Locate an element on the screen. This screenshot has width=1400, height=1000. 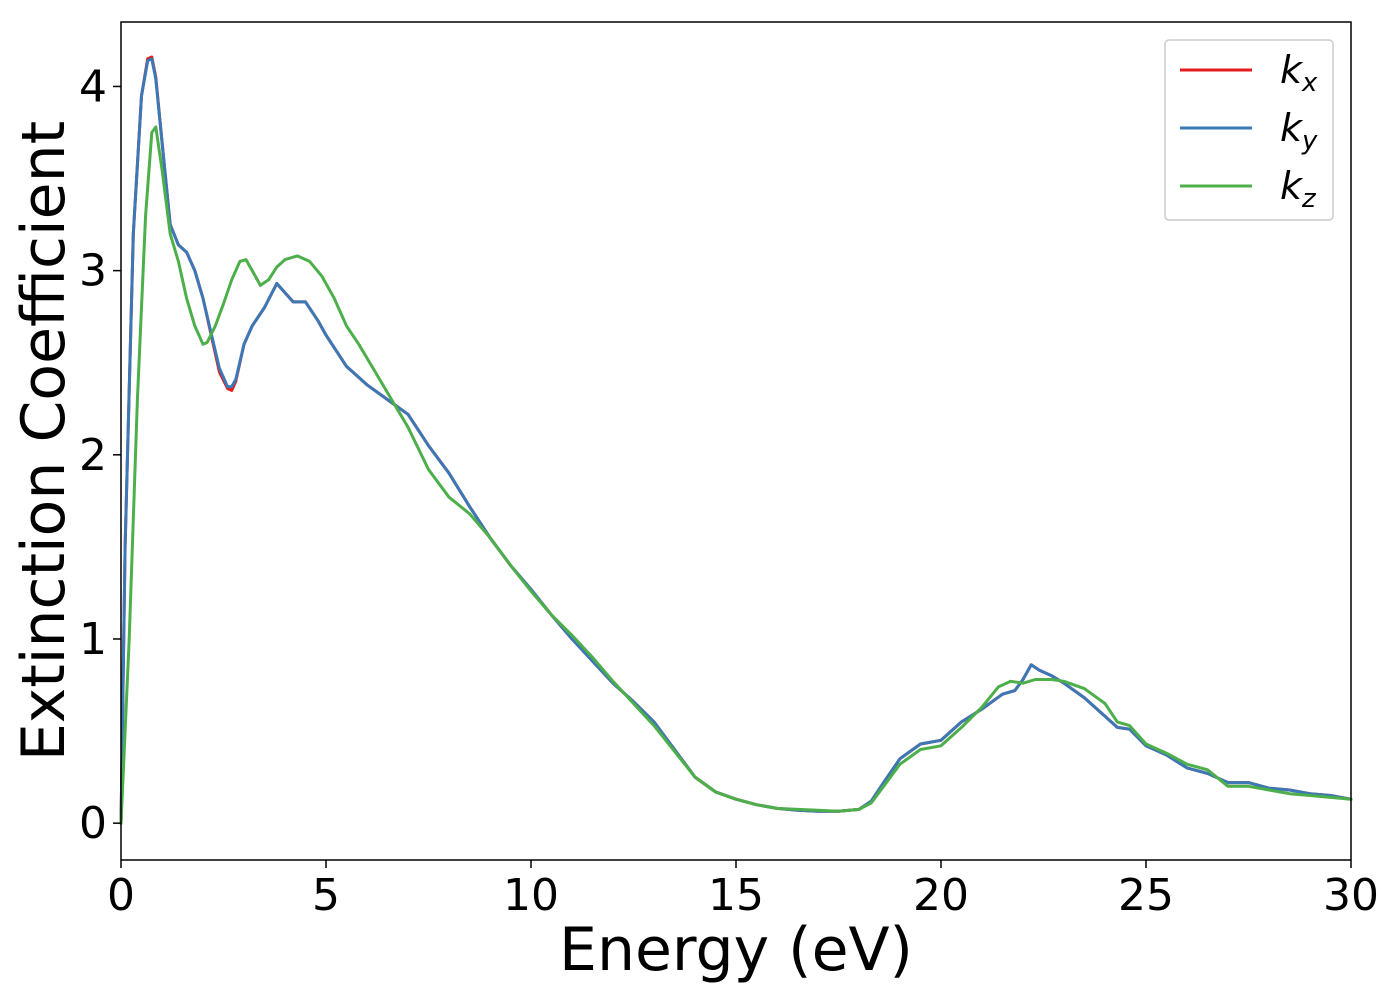
y-axis-ticks: 0 1 2 3 4 is located at coordinates (100, 455).